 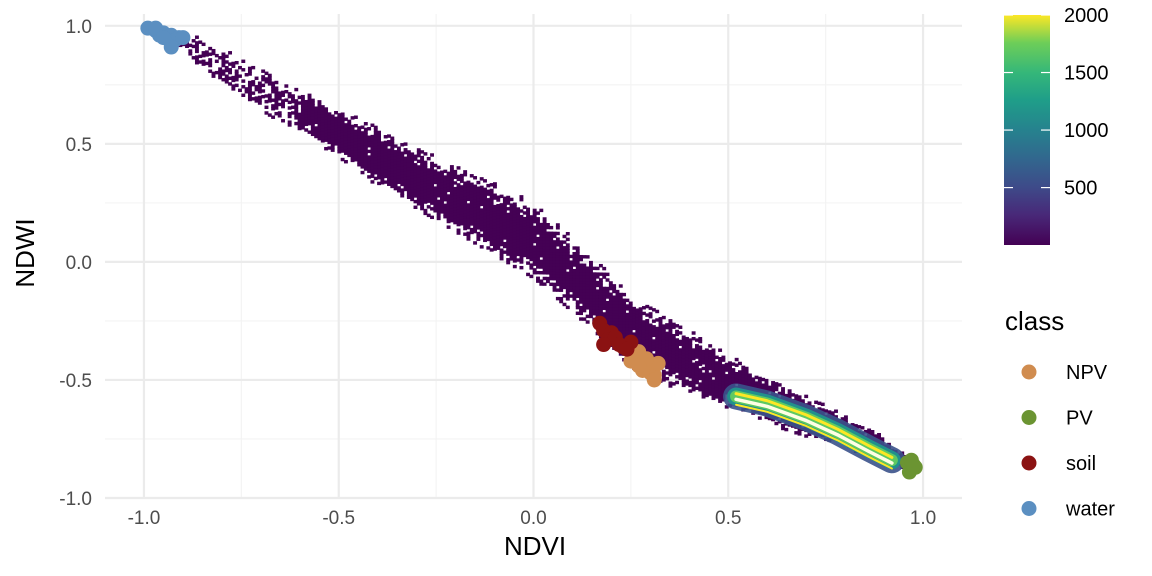 What do you see at coordinates (79, 27) in the screenshot?
I see `y-tick-label: 1.0` at bounding box center [79, 27].